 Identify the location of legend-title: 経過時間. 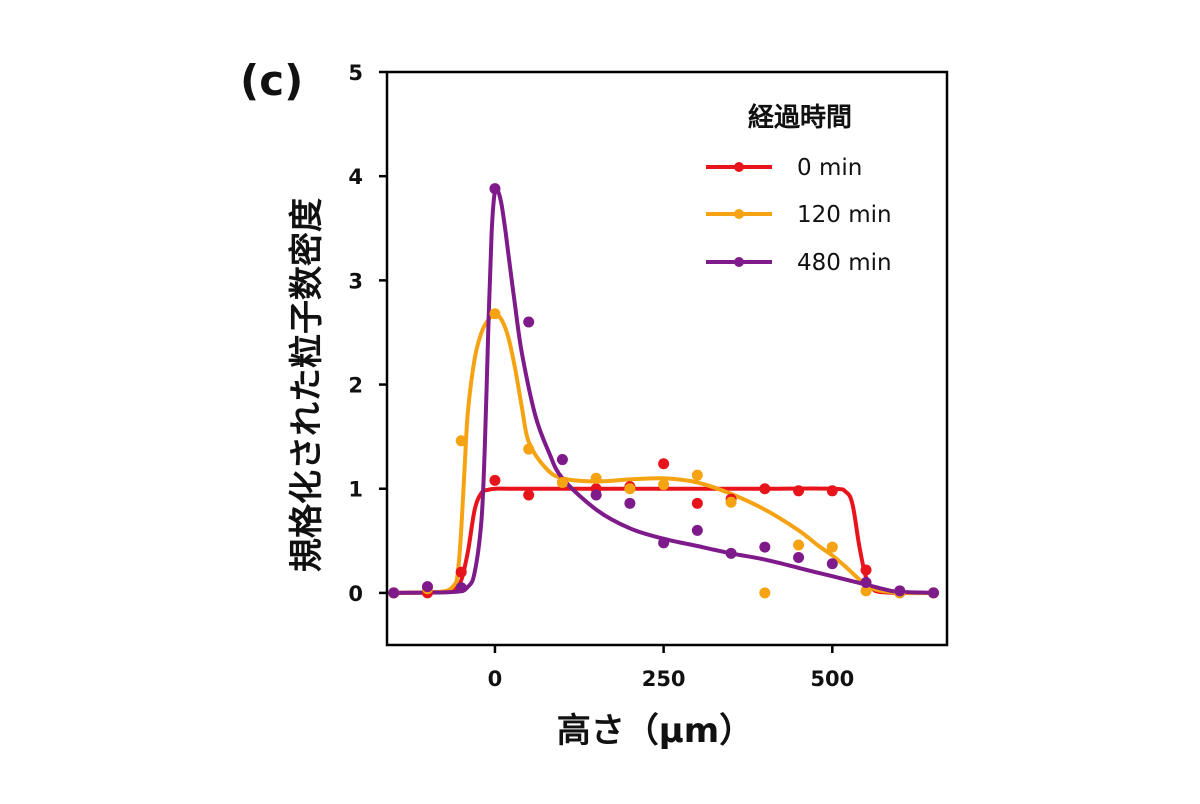
(800, 117).